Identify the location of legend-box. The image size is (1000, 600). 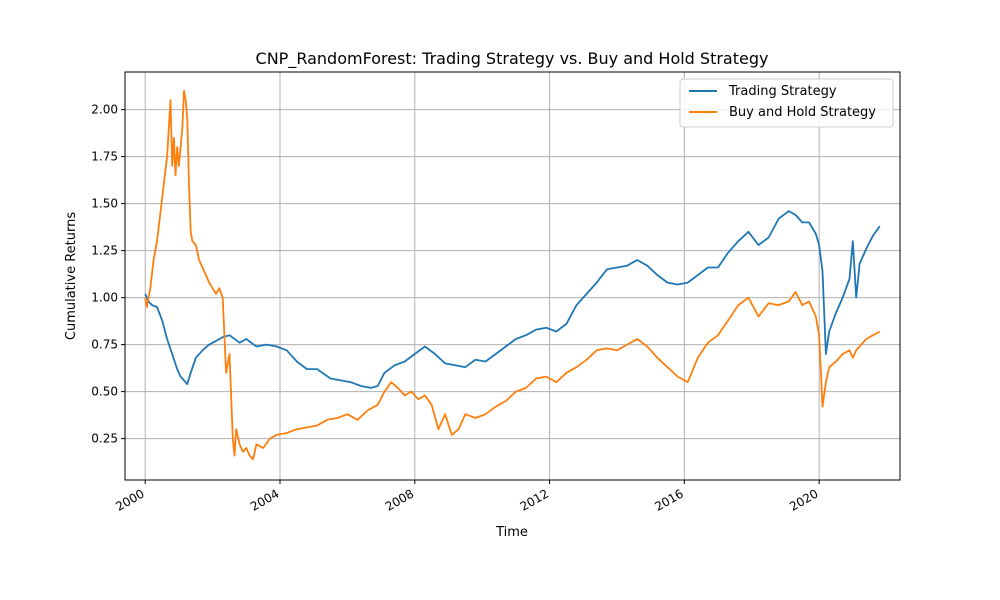
(786, 103).